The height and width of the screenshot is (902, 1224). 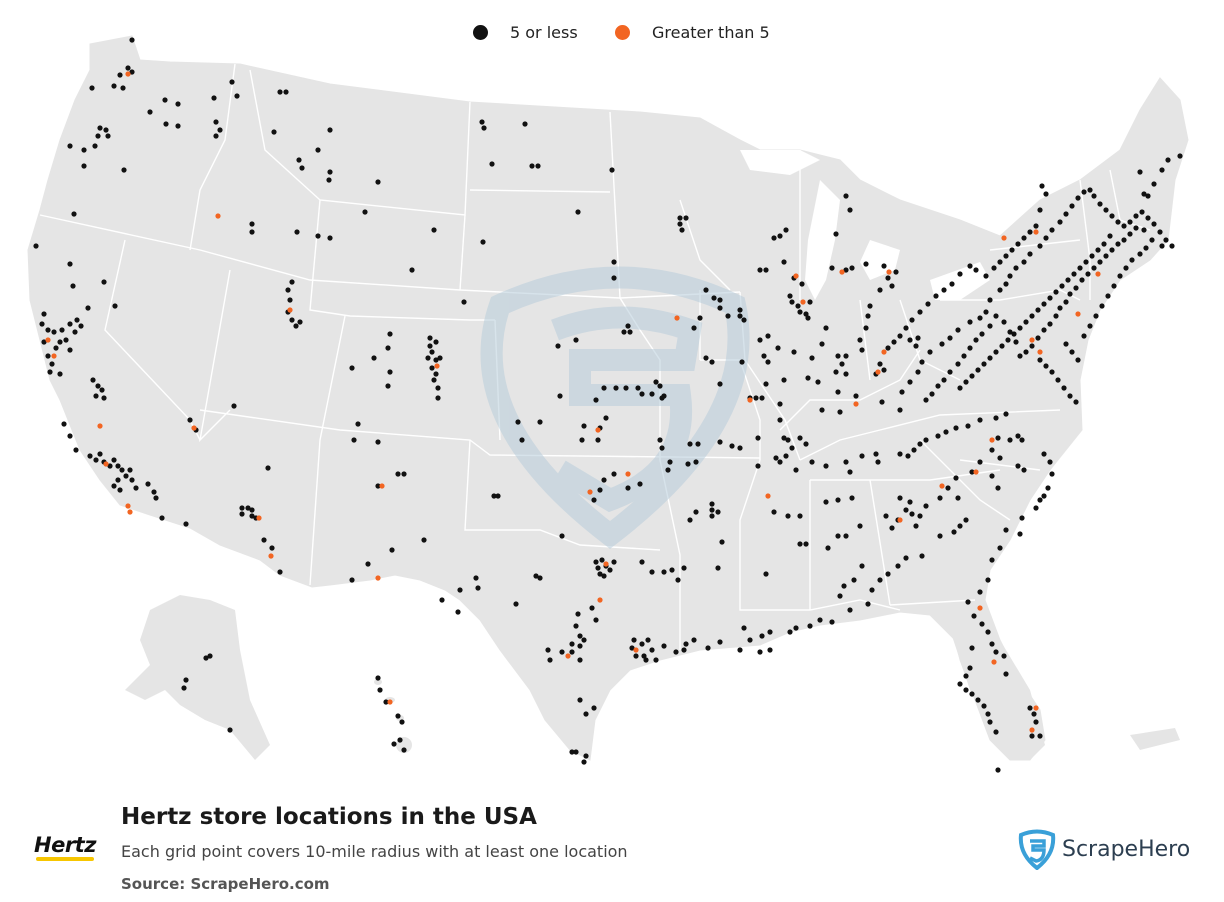 I want to click on orange-dot-icon, so click(x=622, y=32).